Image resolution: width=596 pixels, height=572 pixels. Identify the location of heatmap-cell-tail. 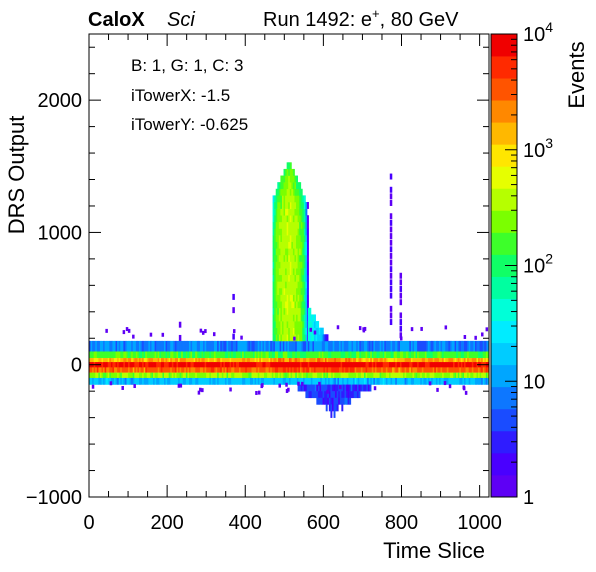
(324, 338).